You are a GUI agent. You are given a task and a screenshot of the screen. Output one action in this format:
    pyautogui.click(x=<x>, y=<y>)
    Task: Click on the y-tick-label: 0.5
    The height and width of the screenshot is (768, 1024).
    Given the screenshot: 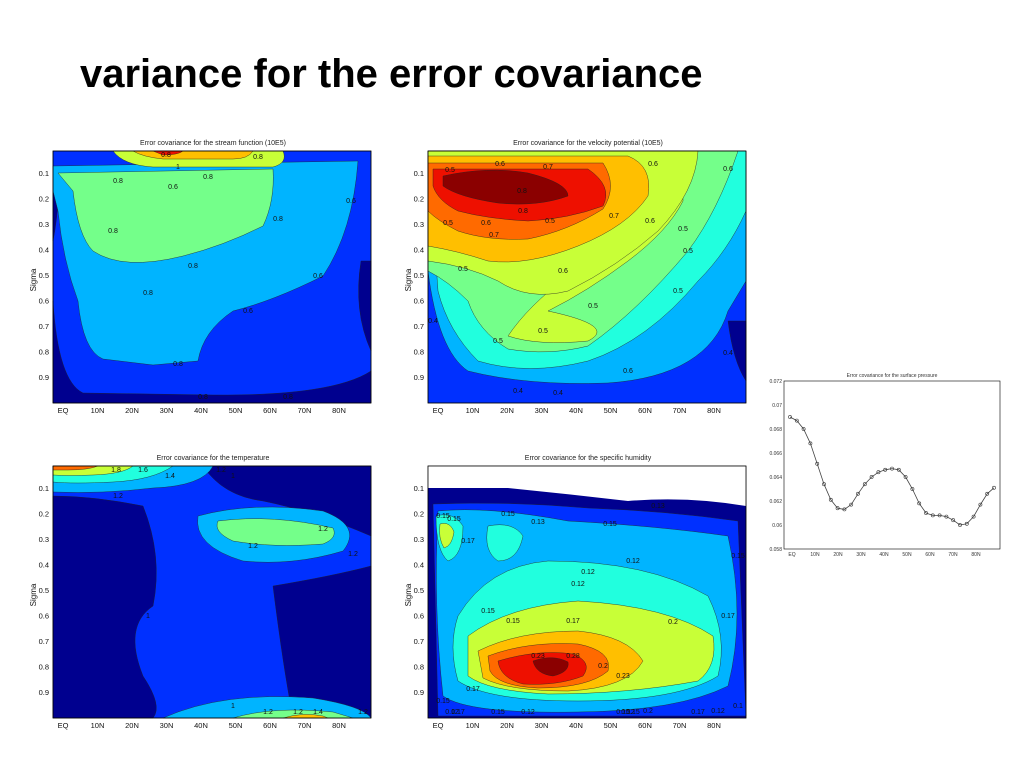 What is the action you would take?
    pyautogui.click(x=44, y=275)
    